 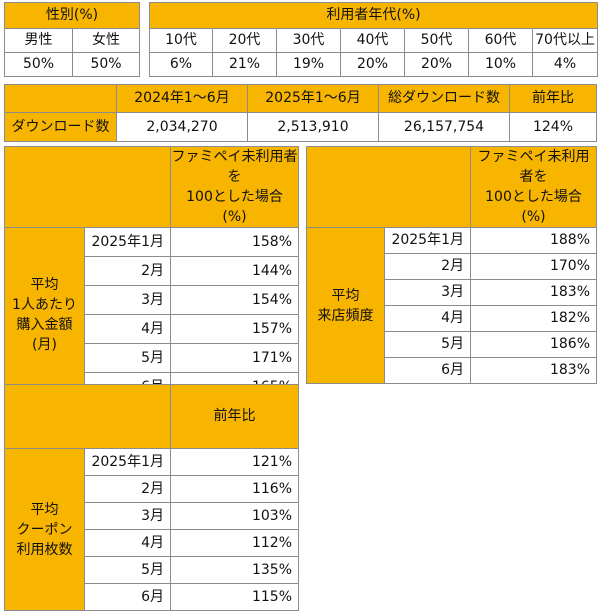 I want to click on age-header: 50代, so click(x=436, y=40).